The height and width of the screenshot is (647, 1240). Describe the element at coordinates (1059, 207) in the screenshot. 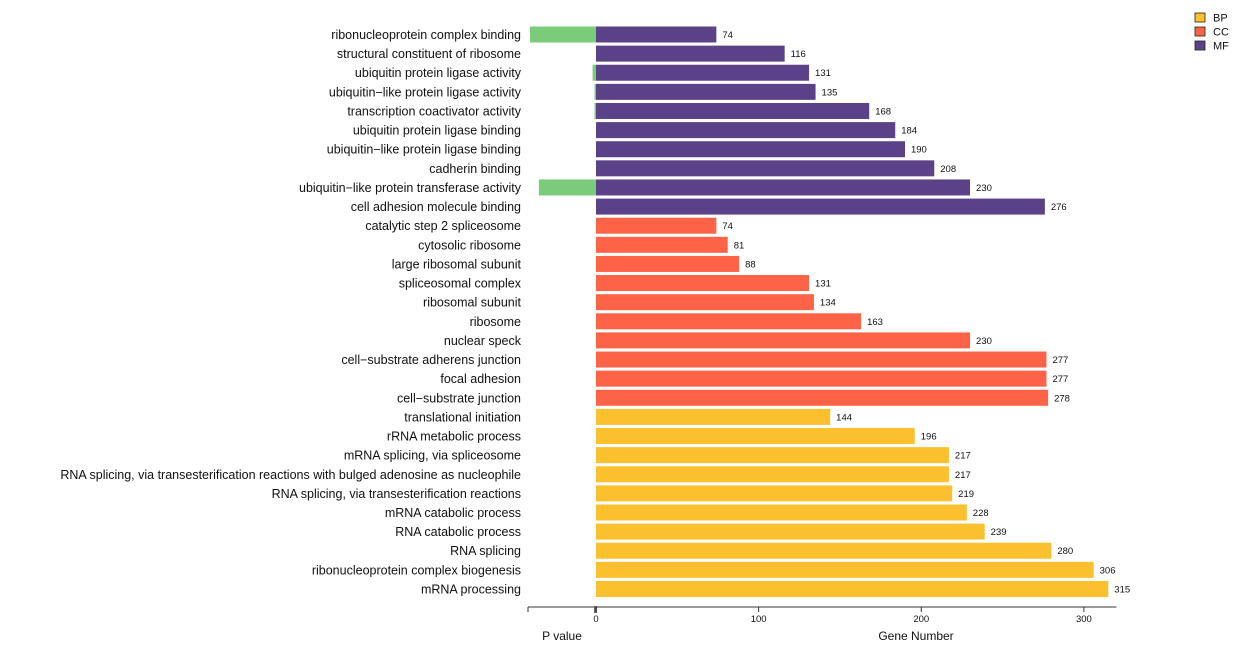

I see `bar-value-label: 276` at that location.